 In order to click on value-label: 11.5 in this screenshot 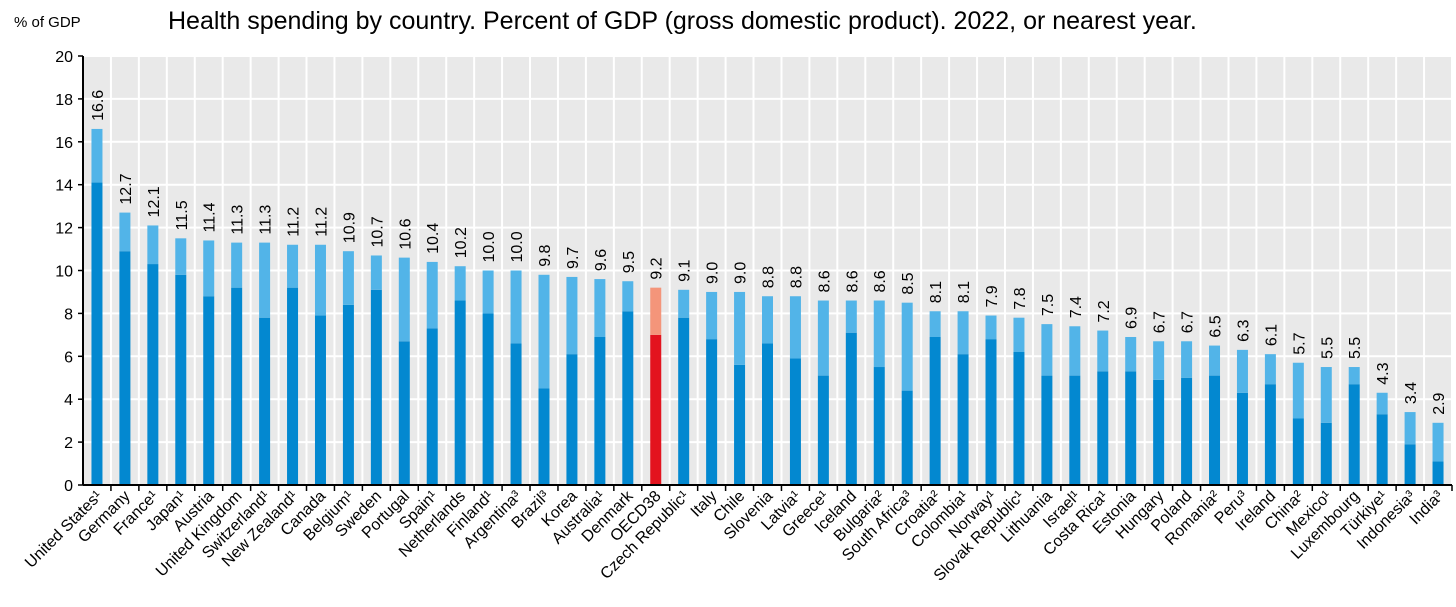, I will do `click(182, 215)`.